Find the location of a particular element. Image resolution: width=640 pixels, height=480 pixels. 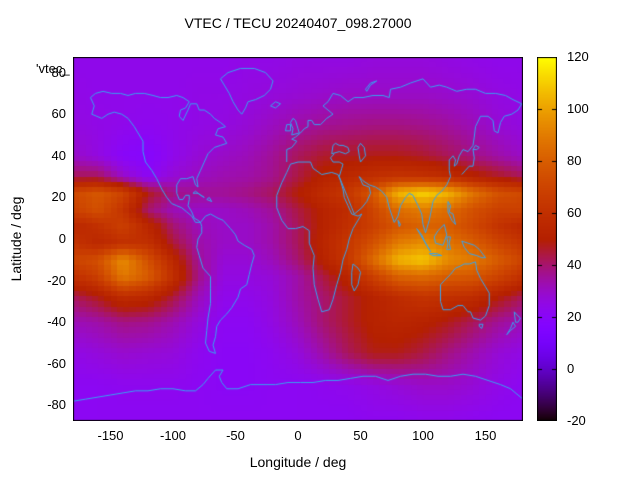

colorbar-tick-label: 60 is located at coordinates (574, 212).